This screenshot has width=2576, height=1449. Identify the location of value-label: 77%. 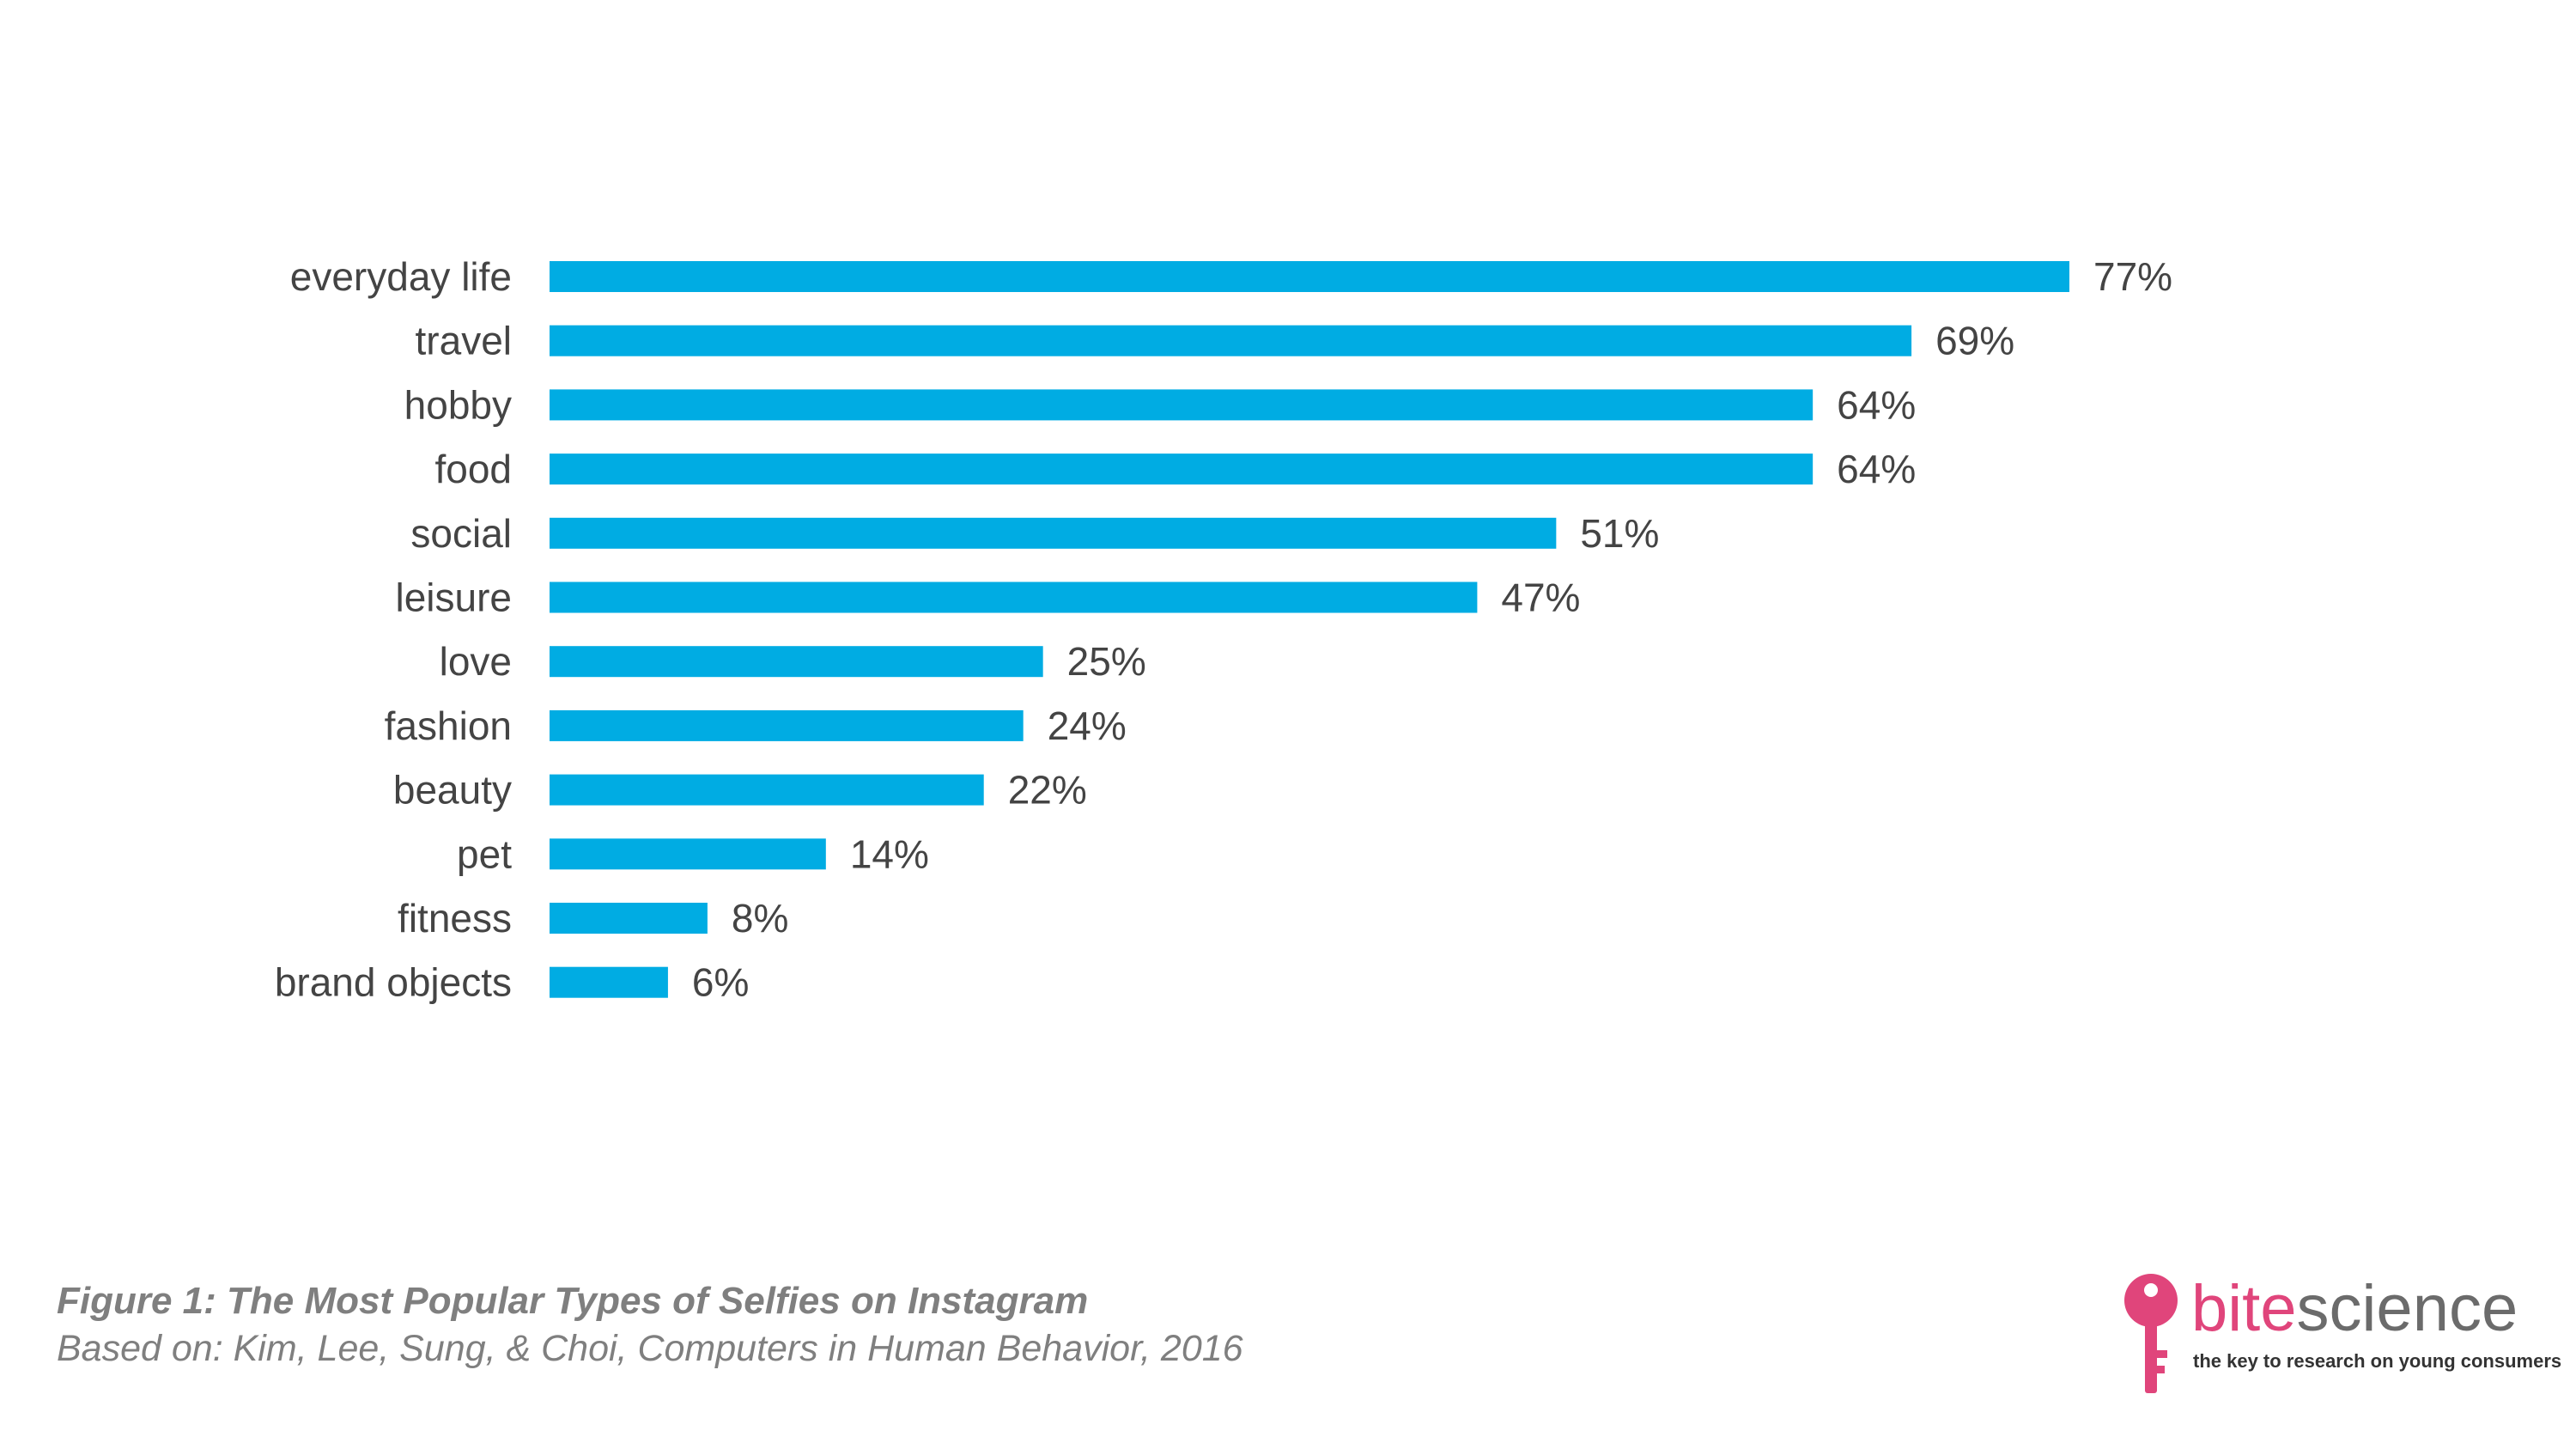
(2133, 276).